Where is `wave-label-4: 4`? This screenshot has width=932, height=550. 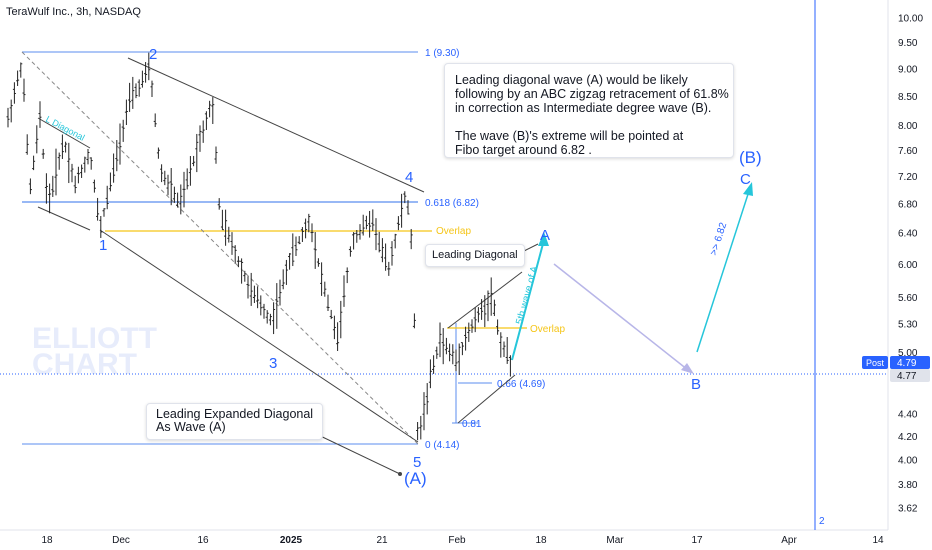
wave-label-4: 4 is located at coordinates (409, 177).